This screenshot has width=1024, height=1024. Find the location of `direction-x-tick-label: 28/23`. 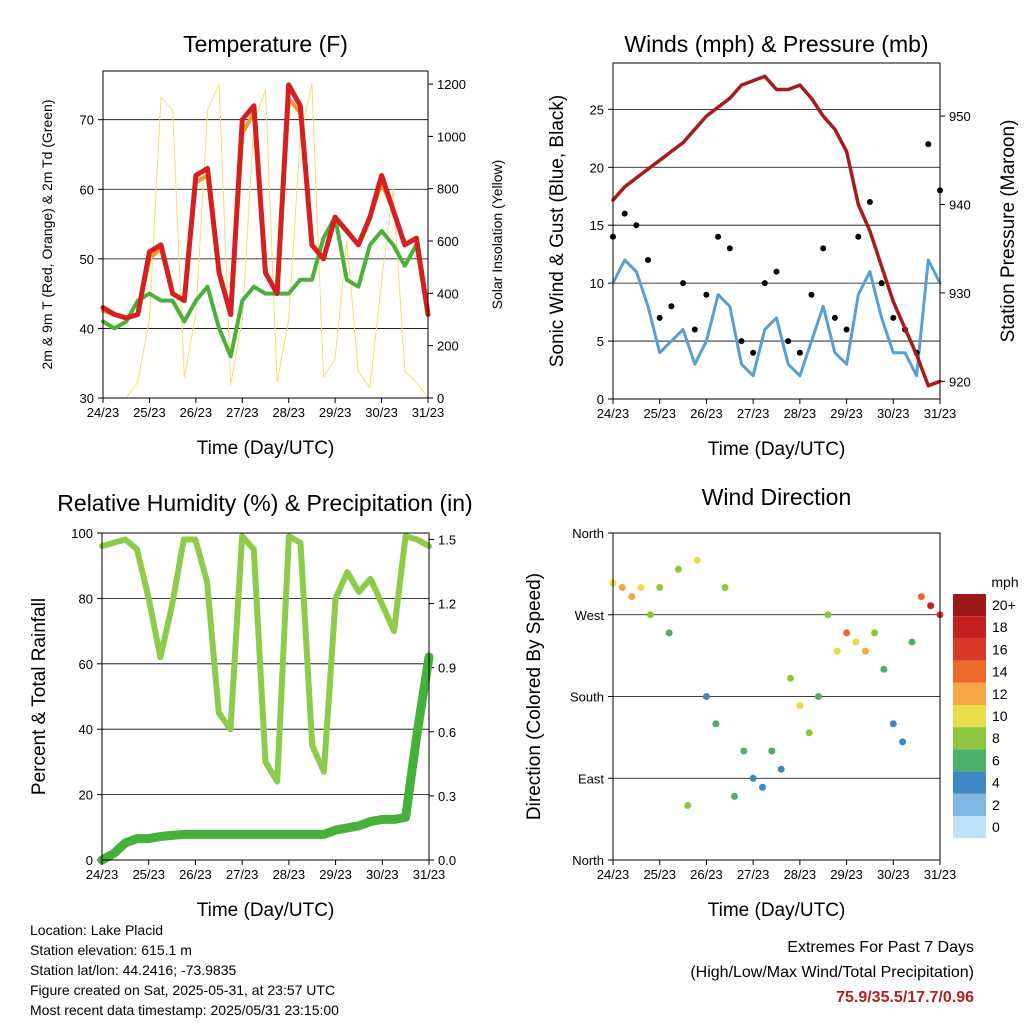

direction-x-tick-label: 28/23 is located at coordinates (800, 874).